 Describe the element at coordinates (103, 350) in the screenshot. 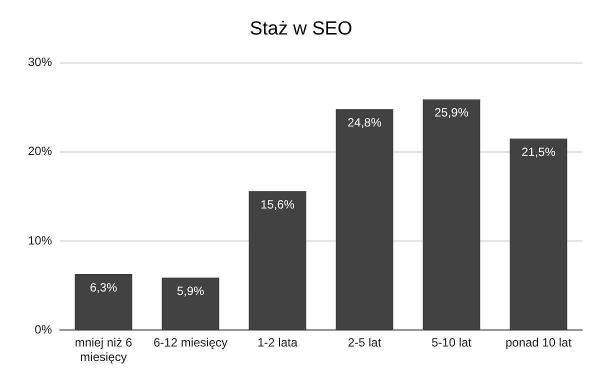

I see `x-tick-label: mniej niż 6 miesięcy` at that location.